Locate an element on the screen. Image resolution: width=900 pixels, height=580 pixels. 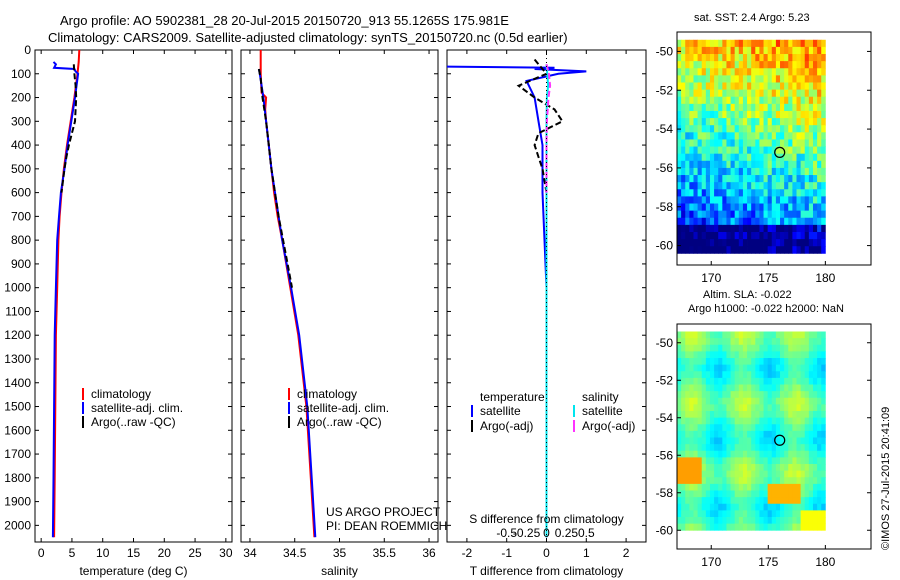
depth-tick-label: 100 is located at coordinates (21, 74).